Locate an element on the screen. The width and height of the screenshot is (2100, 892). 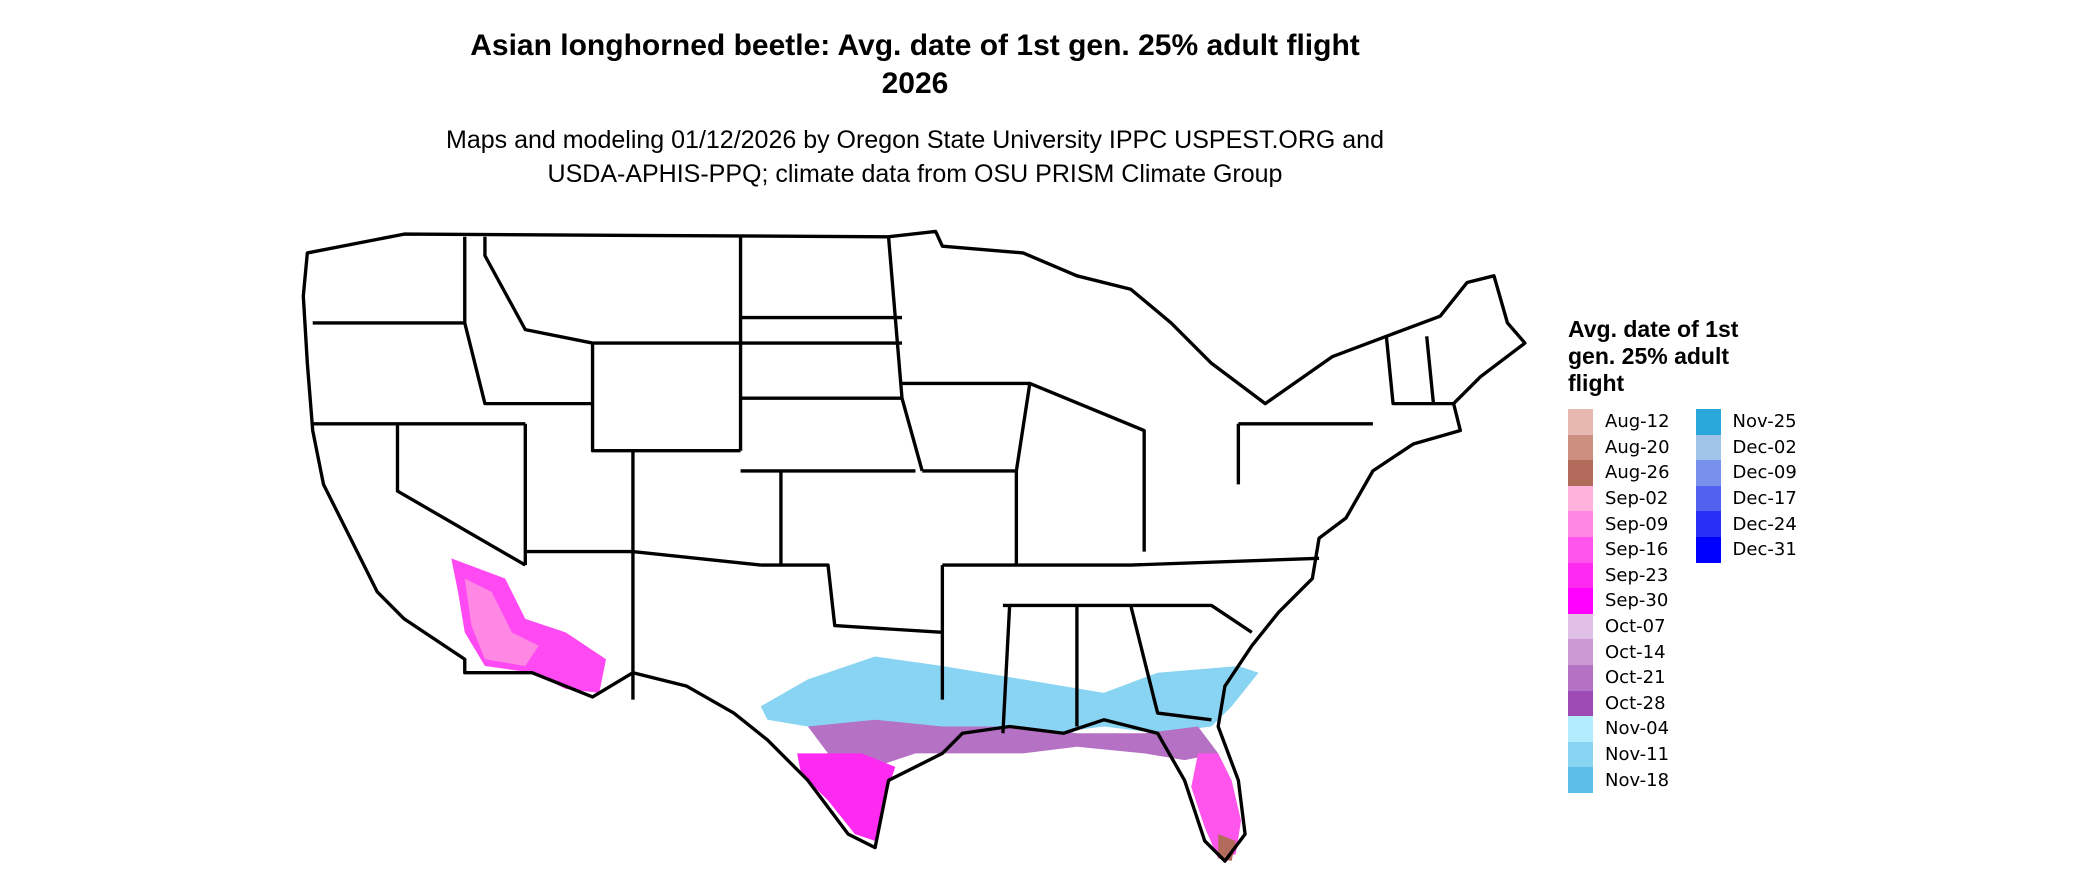
legend-item: Nov-25 is located at coordinates (1746, 422).